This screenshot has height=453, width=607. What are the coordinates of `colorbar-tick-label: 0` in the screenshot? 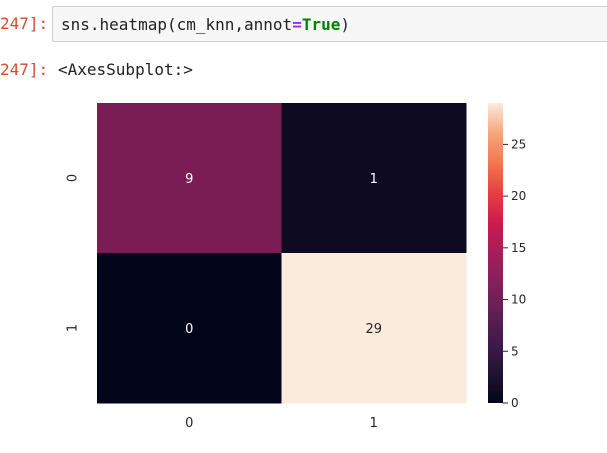 It's located at (515, 403).